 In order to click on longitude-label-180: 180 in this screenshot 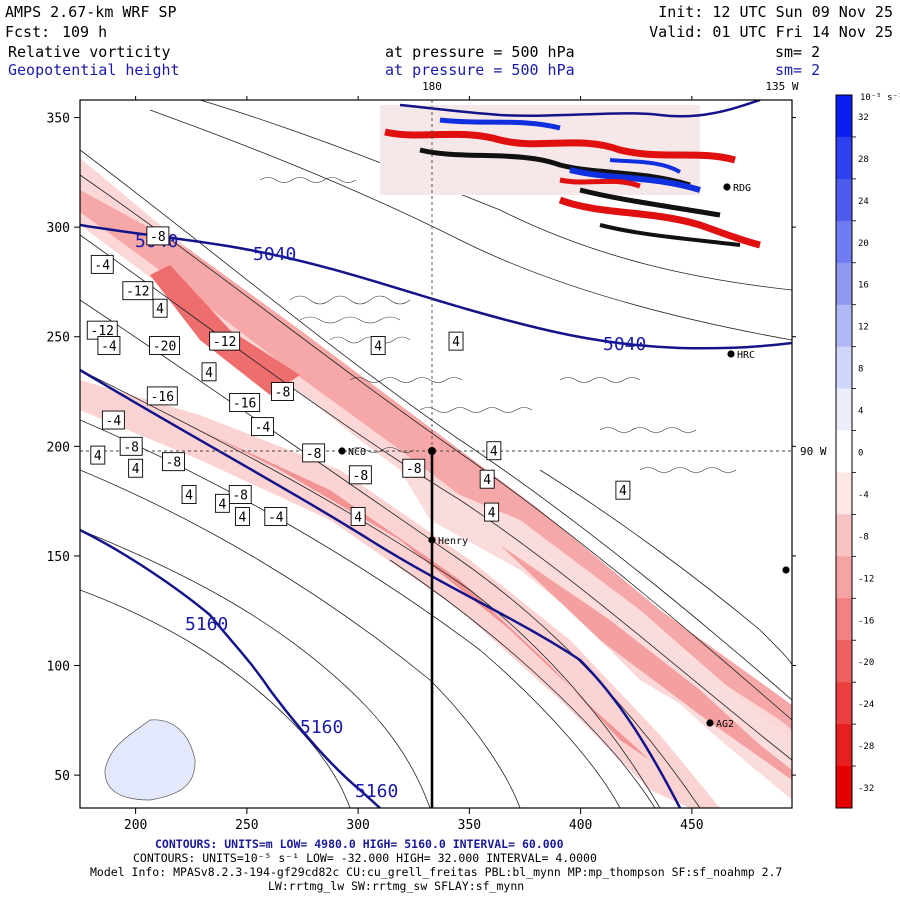, I will do `click(432, 86)`.